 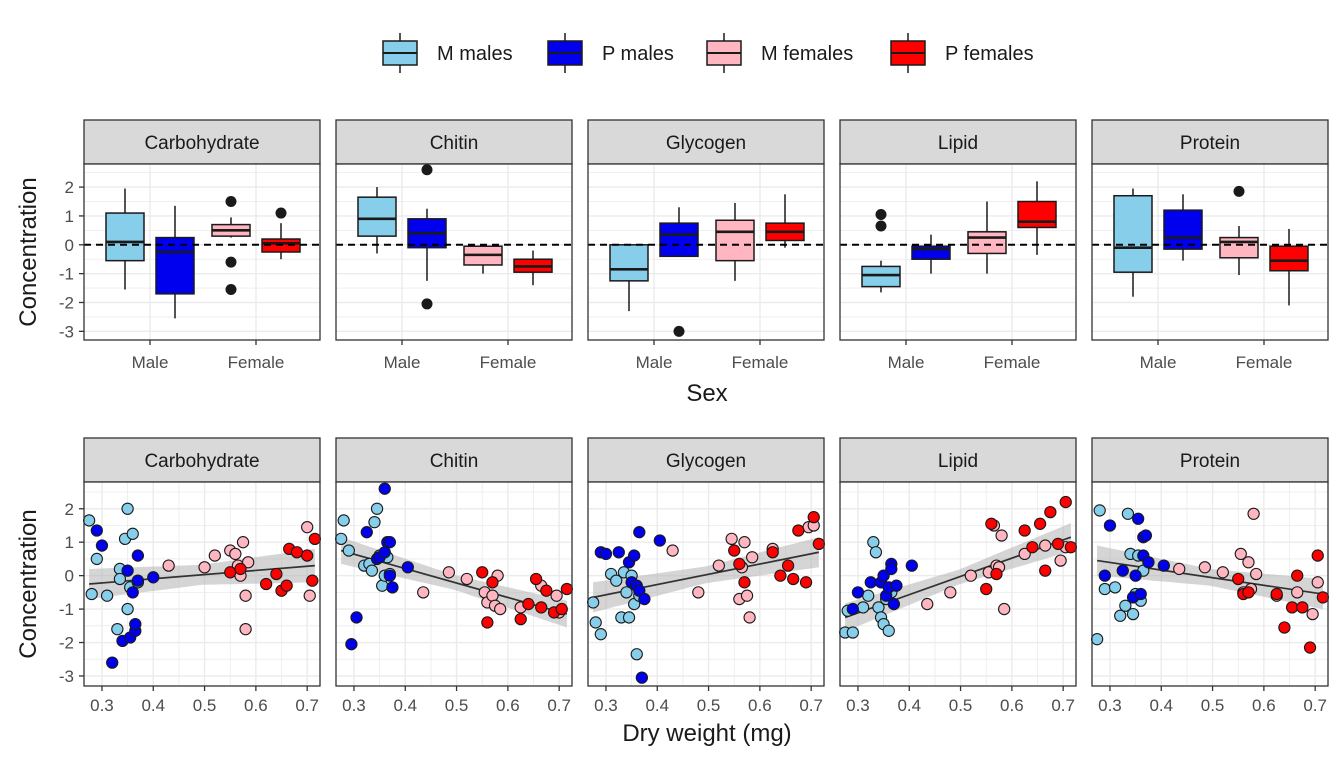 I want to click on facet-panel-lipid: Lipid Male Female, so click(x=958, y=245).